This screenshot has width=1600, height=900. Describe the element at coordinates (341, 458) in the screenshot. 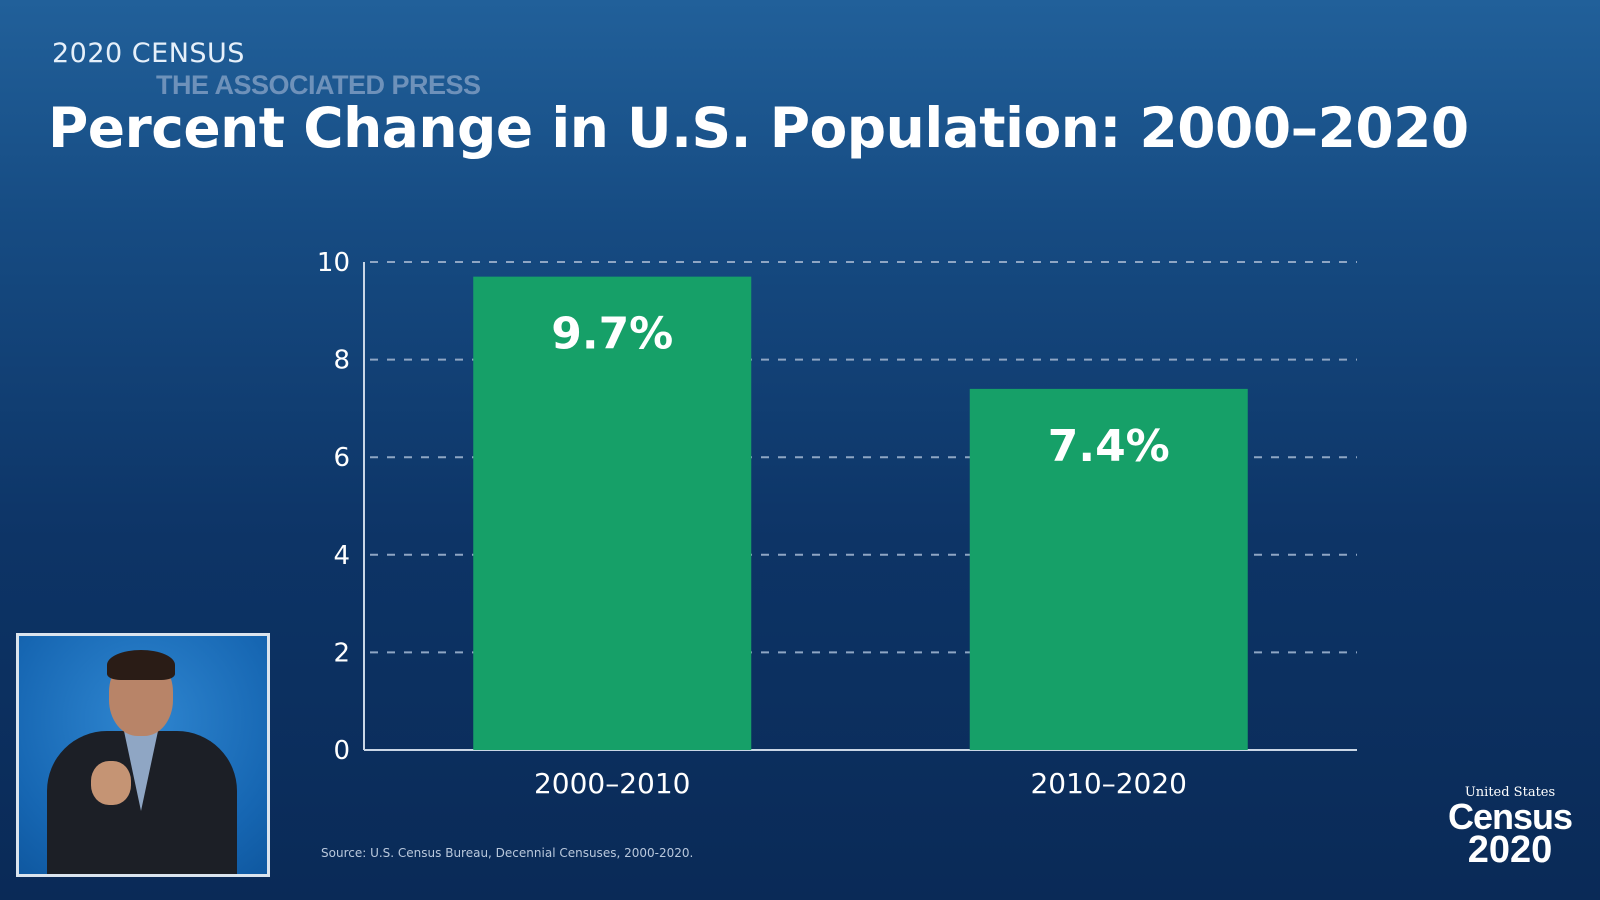

I see `y-tick-label: 6` at that location.